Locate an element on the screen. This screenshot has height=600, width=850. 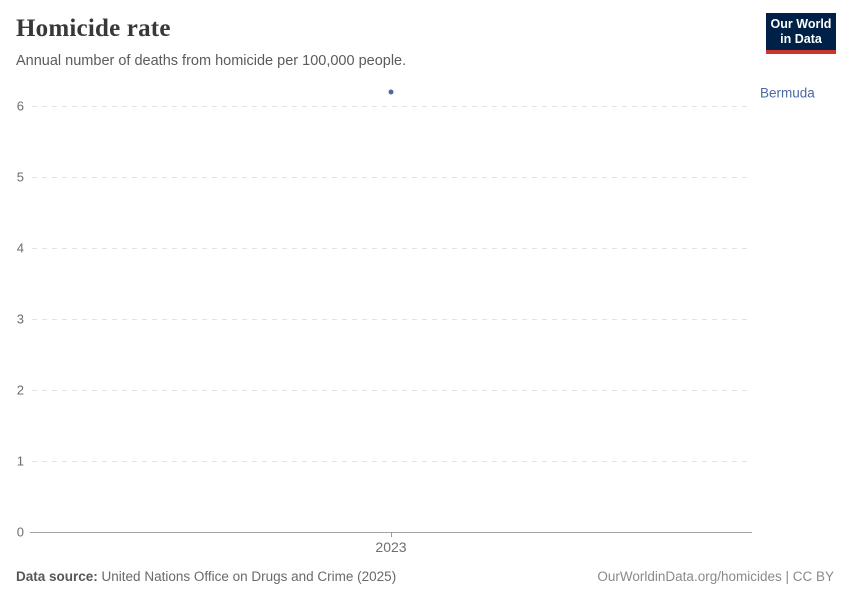
x-axis-tick-mark is located at coordinates (391, 534).